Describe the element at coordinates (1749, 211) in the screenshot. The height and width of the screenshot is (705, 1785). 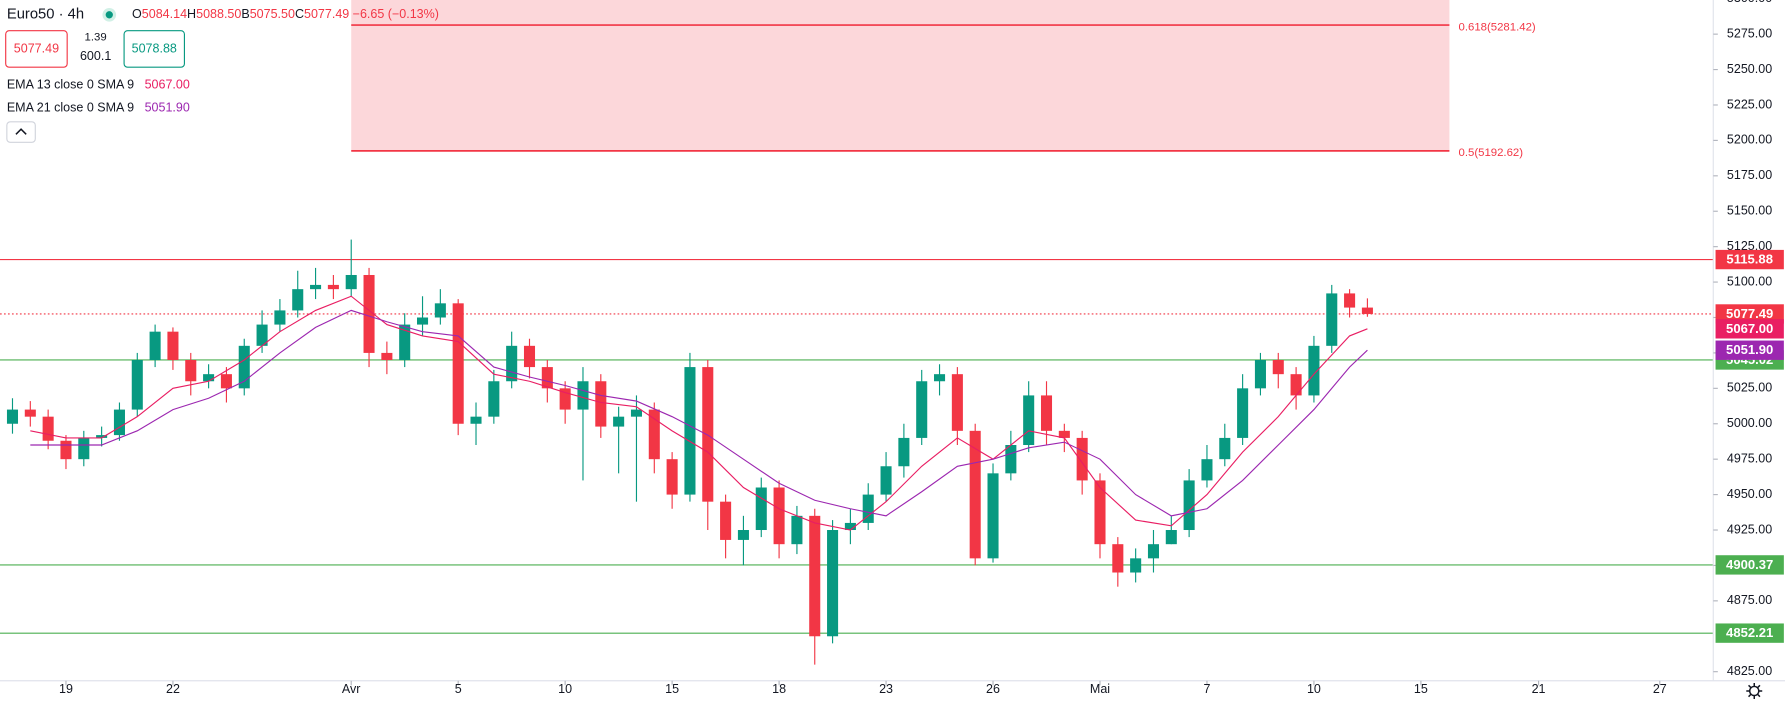
I see `y-tick-label: 5150.00` at that location.